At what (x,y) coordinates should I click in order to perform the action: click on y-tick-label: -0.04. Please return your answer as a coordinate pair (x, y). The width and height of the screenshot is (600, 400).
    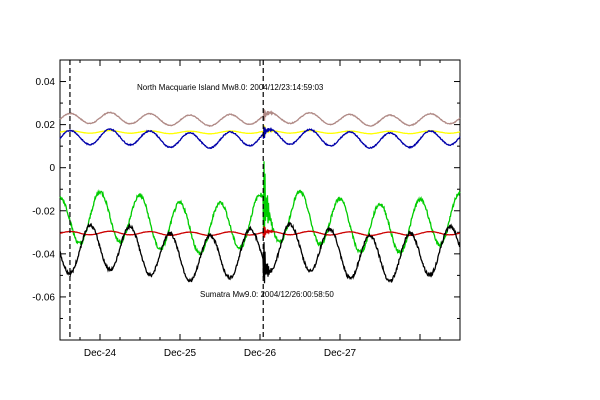
    Looking at the image, I should click on (43, 254).